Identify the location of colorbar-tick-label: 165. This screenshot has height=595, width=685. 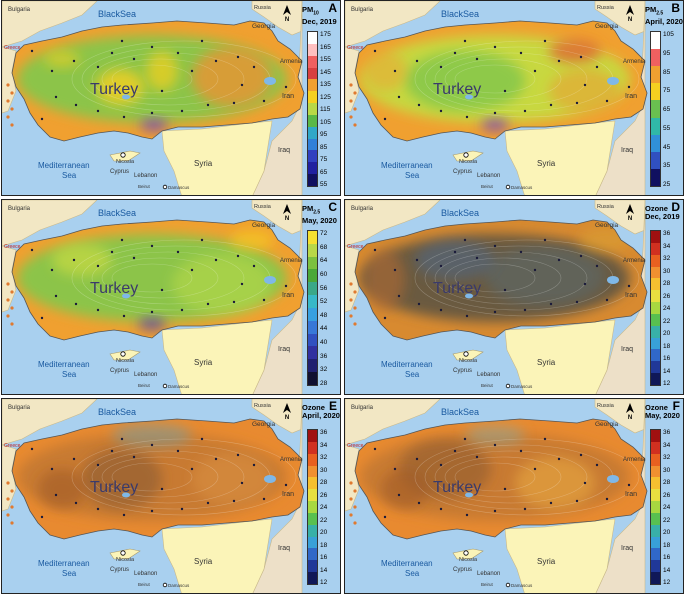
(325, 47).